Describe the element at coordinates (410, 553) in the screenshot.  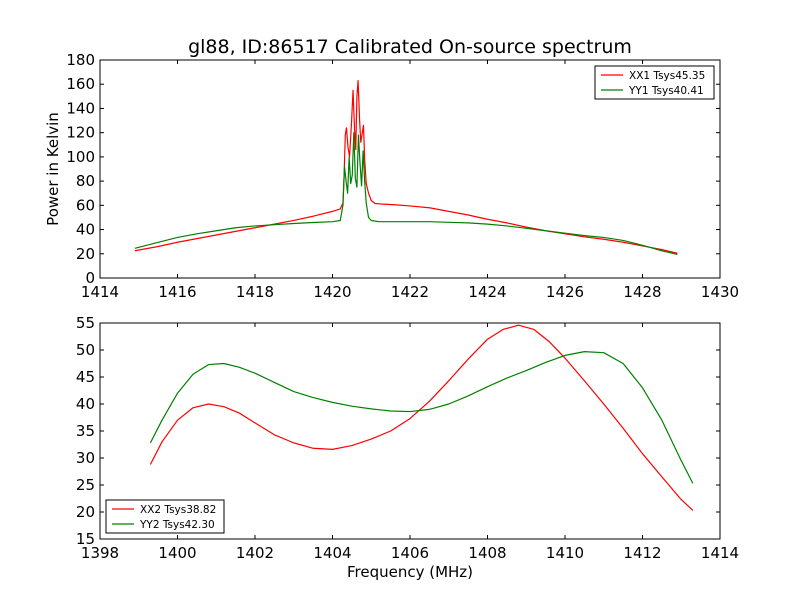
I see `x-tick-label: 1406` at that location.